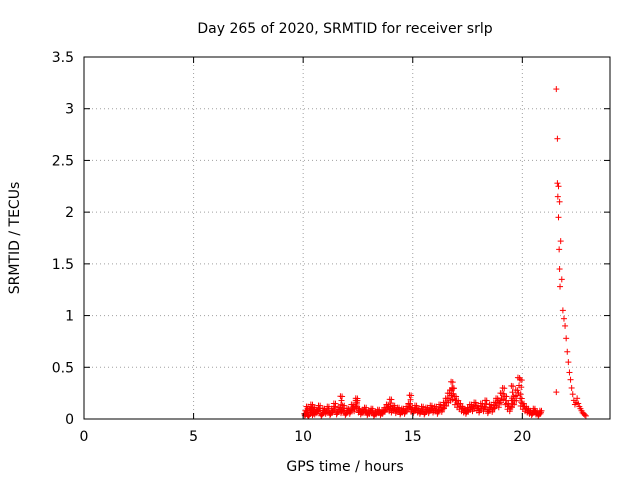 This screenshot has width=640, height=480. Describe the element at coordinates (63, 161) in the screenshot. I see `y-tick-label: 2.5` at that location.